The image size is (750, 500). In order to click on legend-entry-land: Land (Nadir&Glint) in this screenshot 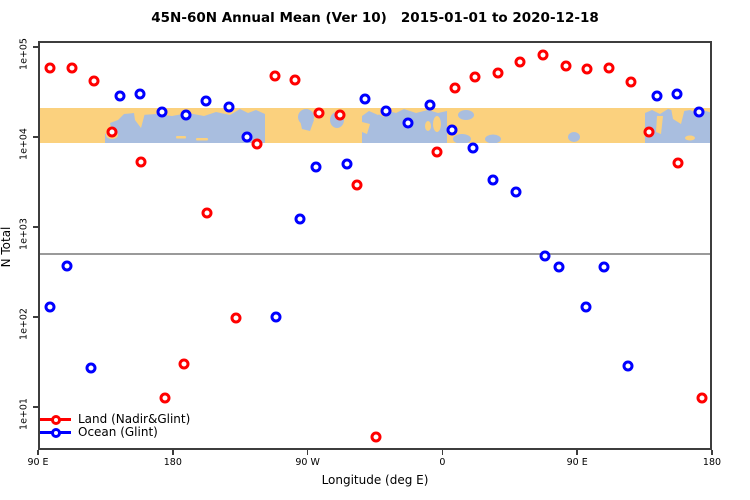, I will do `click(115, 419)`.